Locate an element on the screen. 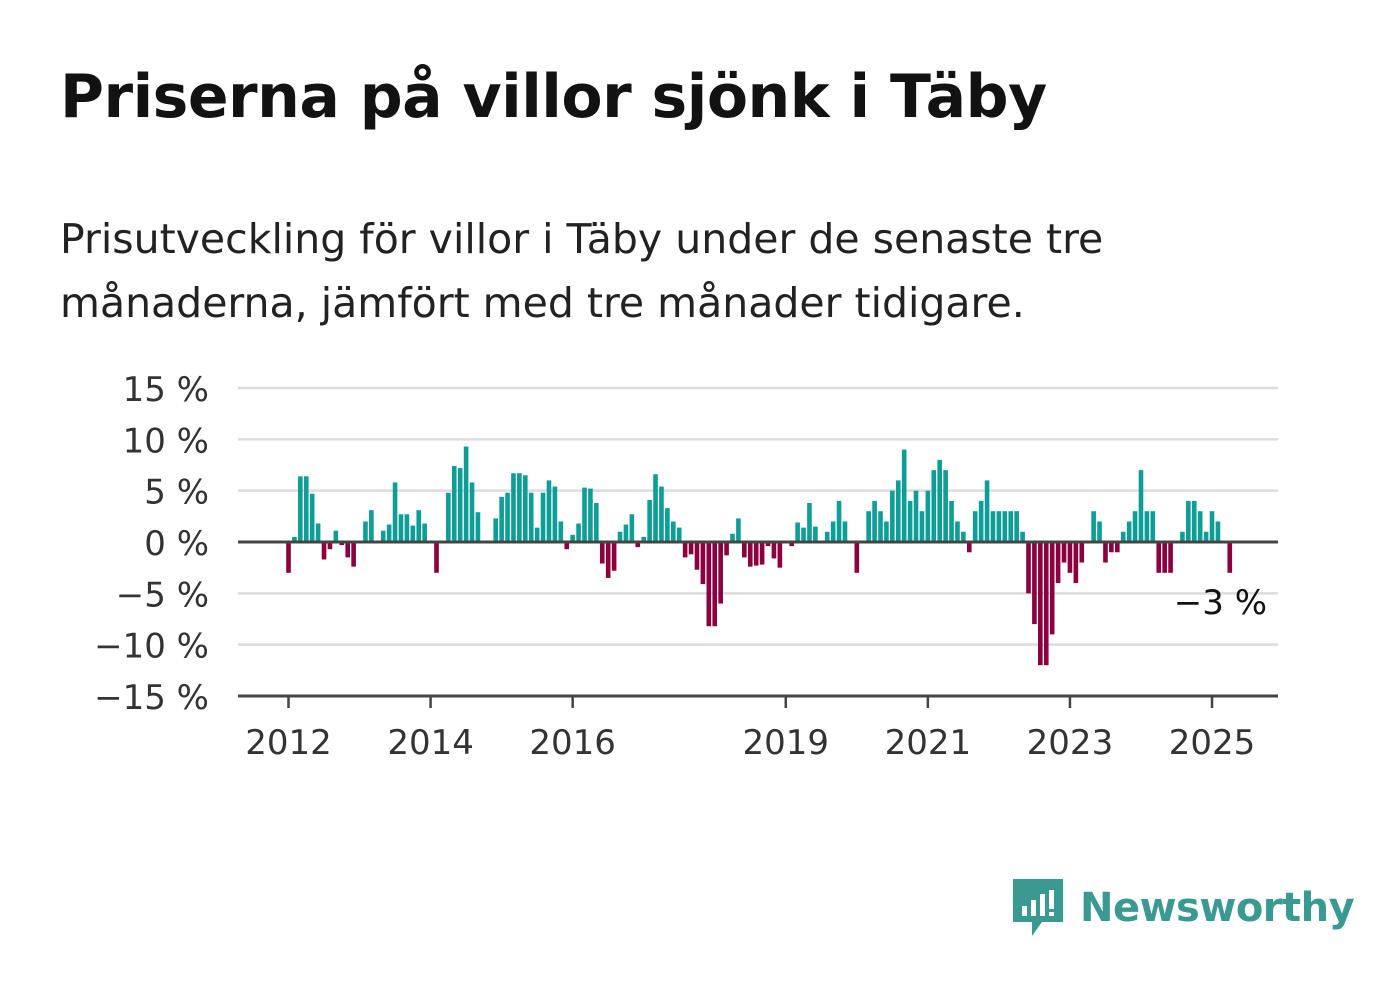  bar-chart-speech-bubble-icon is located at coordinates (1038, 907).